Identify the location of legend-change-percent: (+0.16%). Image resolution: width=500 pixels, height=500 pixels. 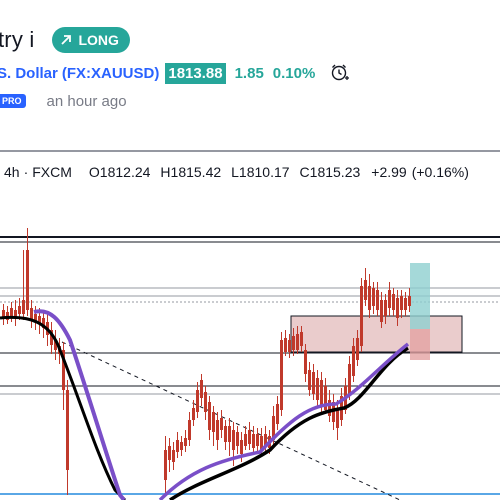
(440, 172).